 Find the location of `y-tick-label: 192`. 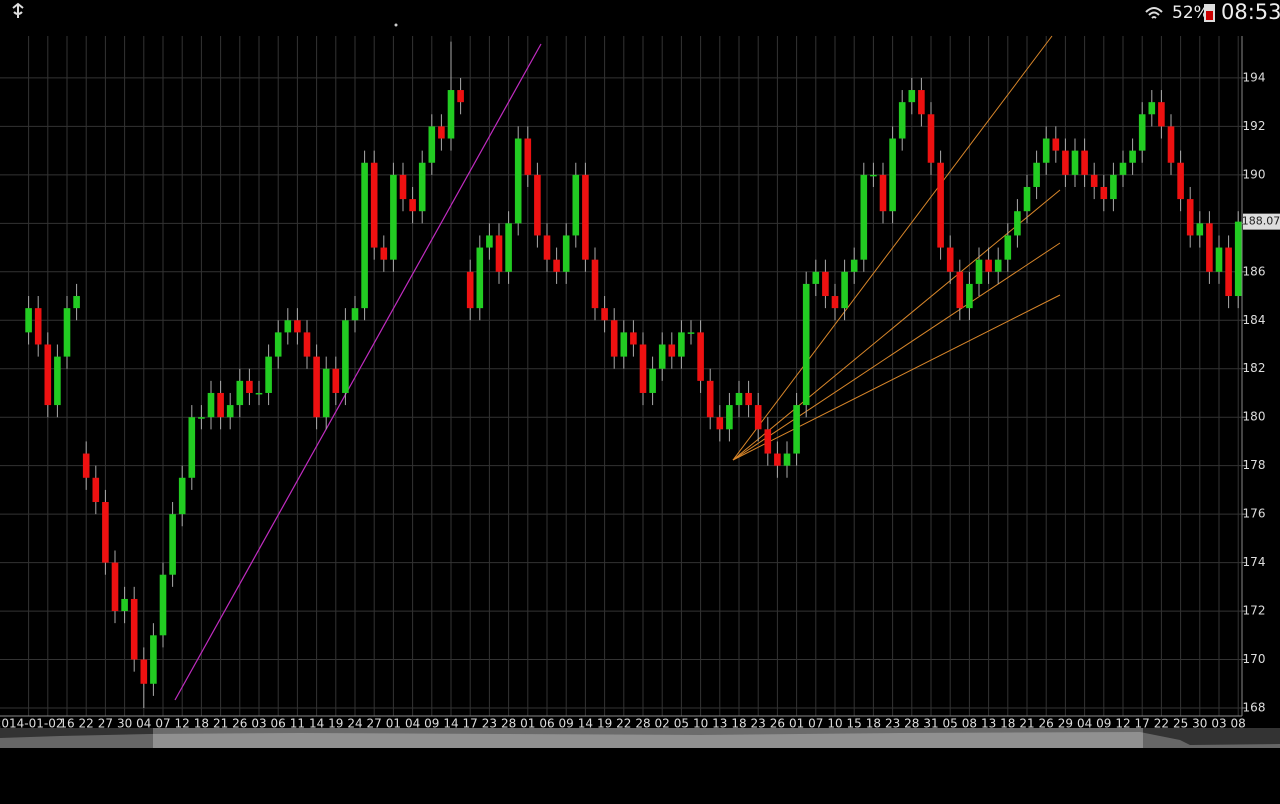

y-tick-label: 192 is located at coordinates (1254, 126).